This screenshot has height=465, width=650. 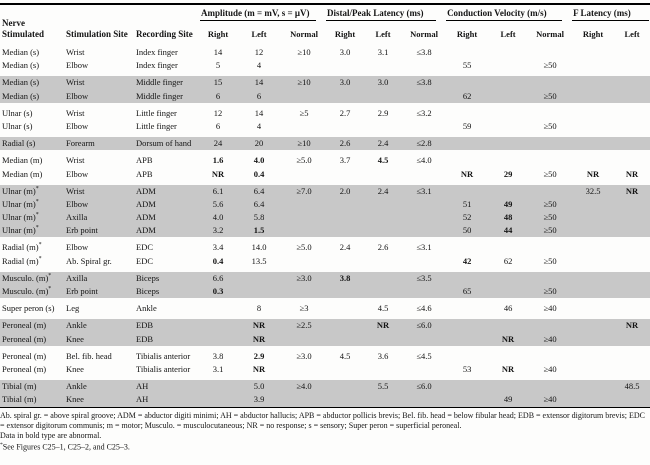 I want to click on cell-nerve-stimulated: Peroneal (m), so click(x=32, y=354).